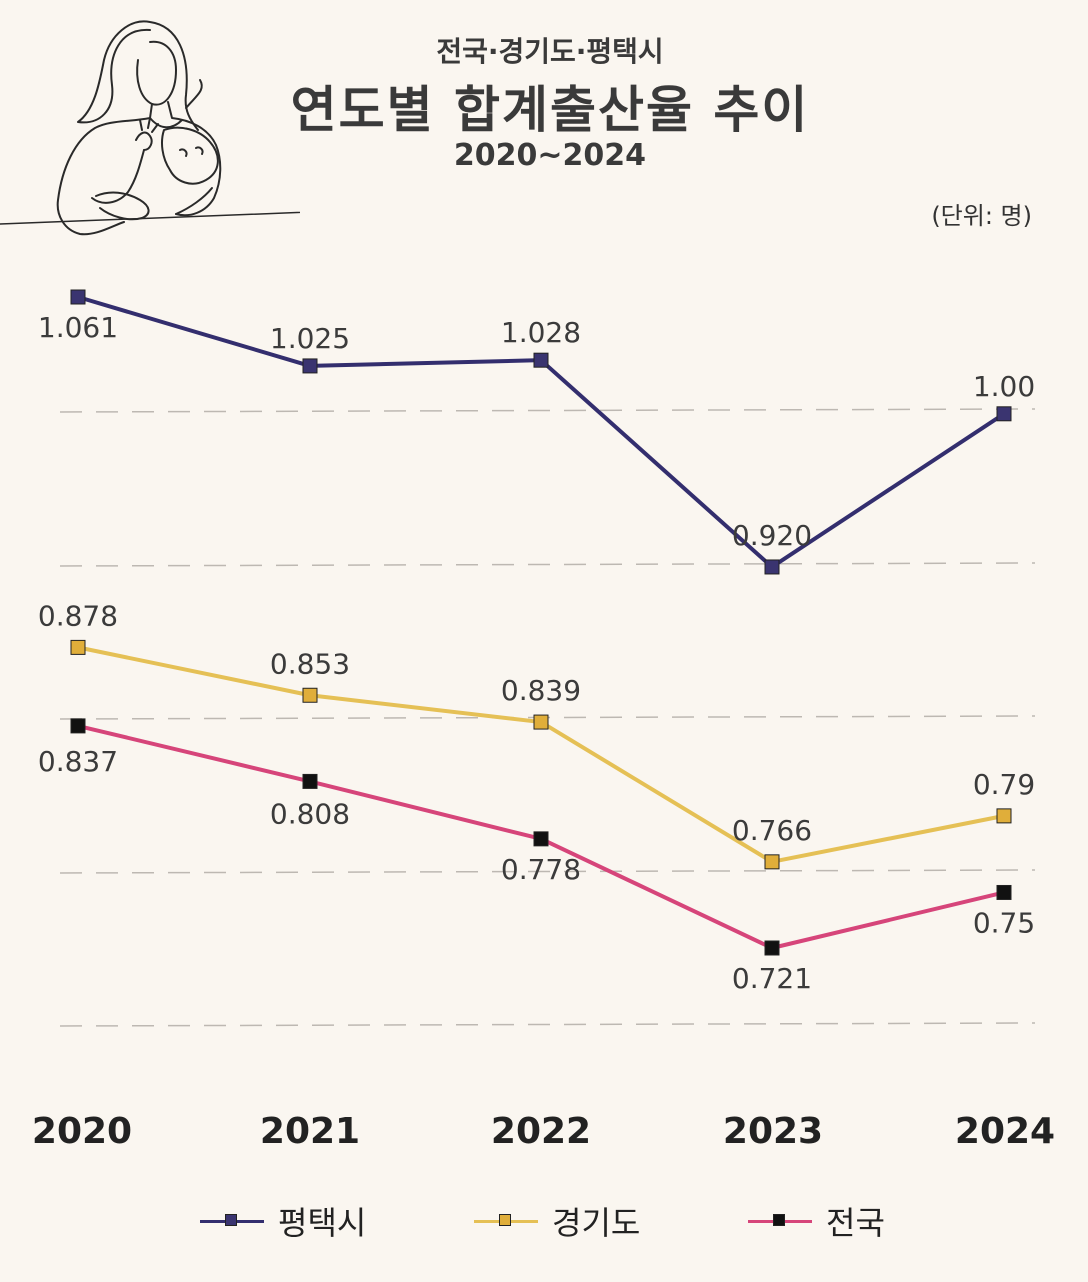  Describe the element at coordinates (1004, 414) in the screenshot. I see `marker-pyeongtaek-2024` at that location.